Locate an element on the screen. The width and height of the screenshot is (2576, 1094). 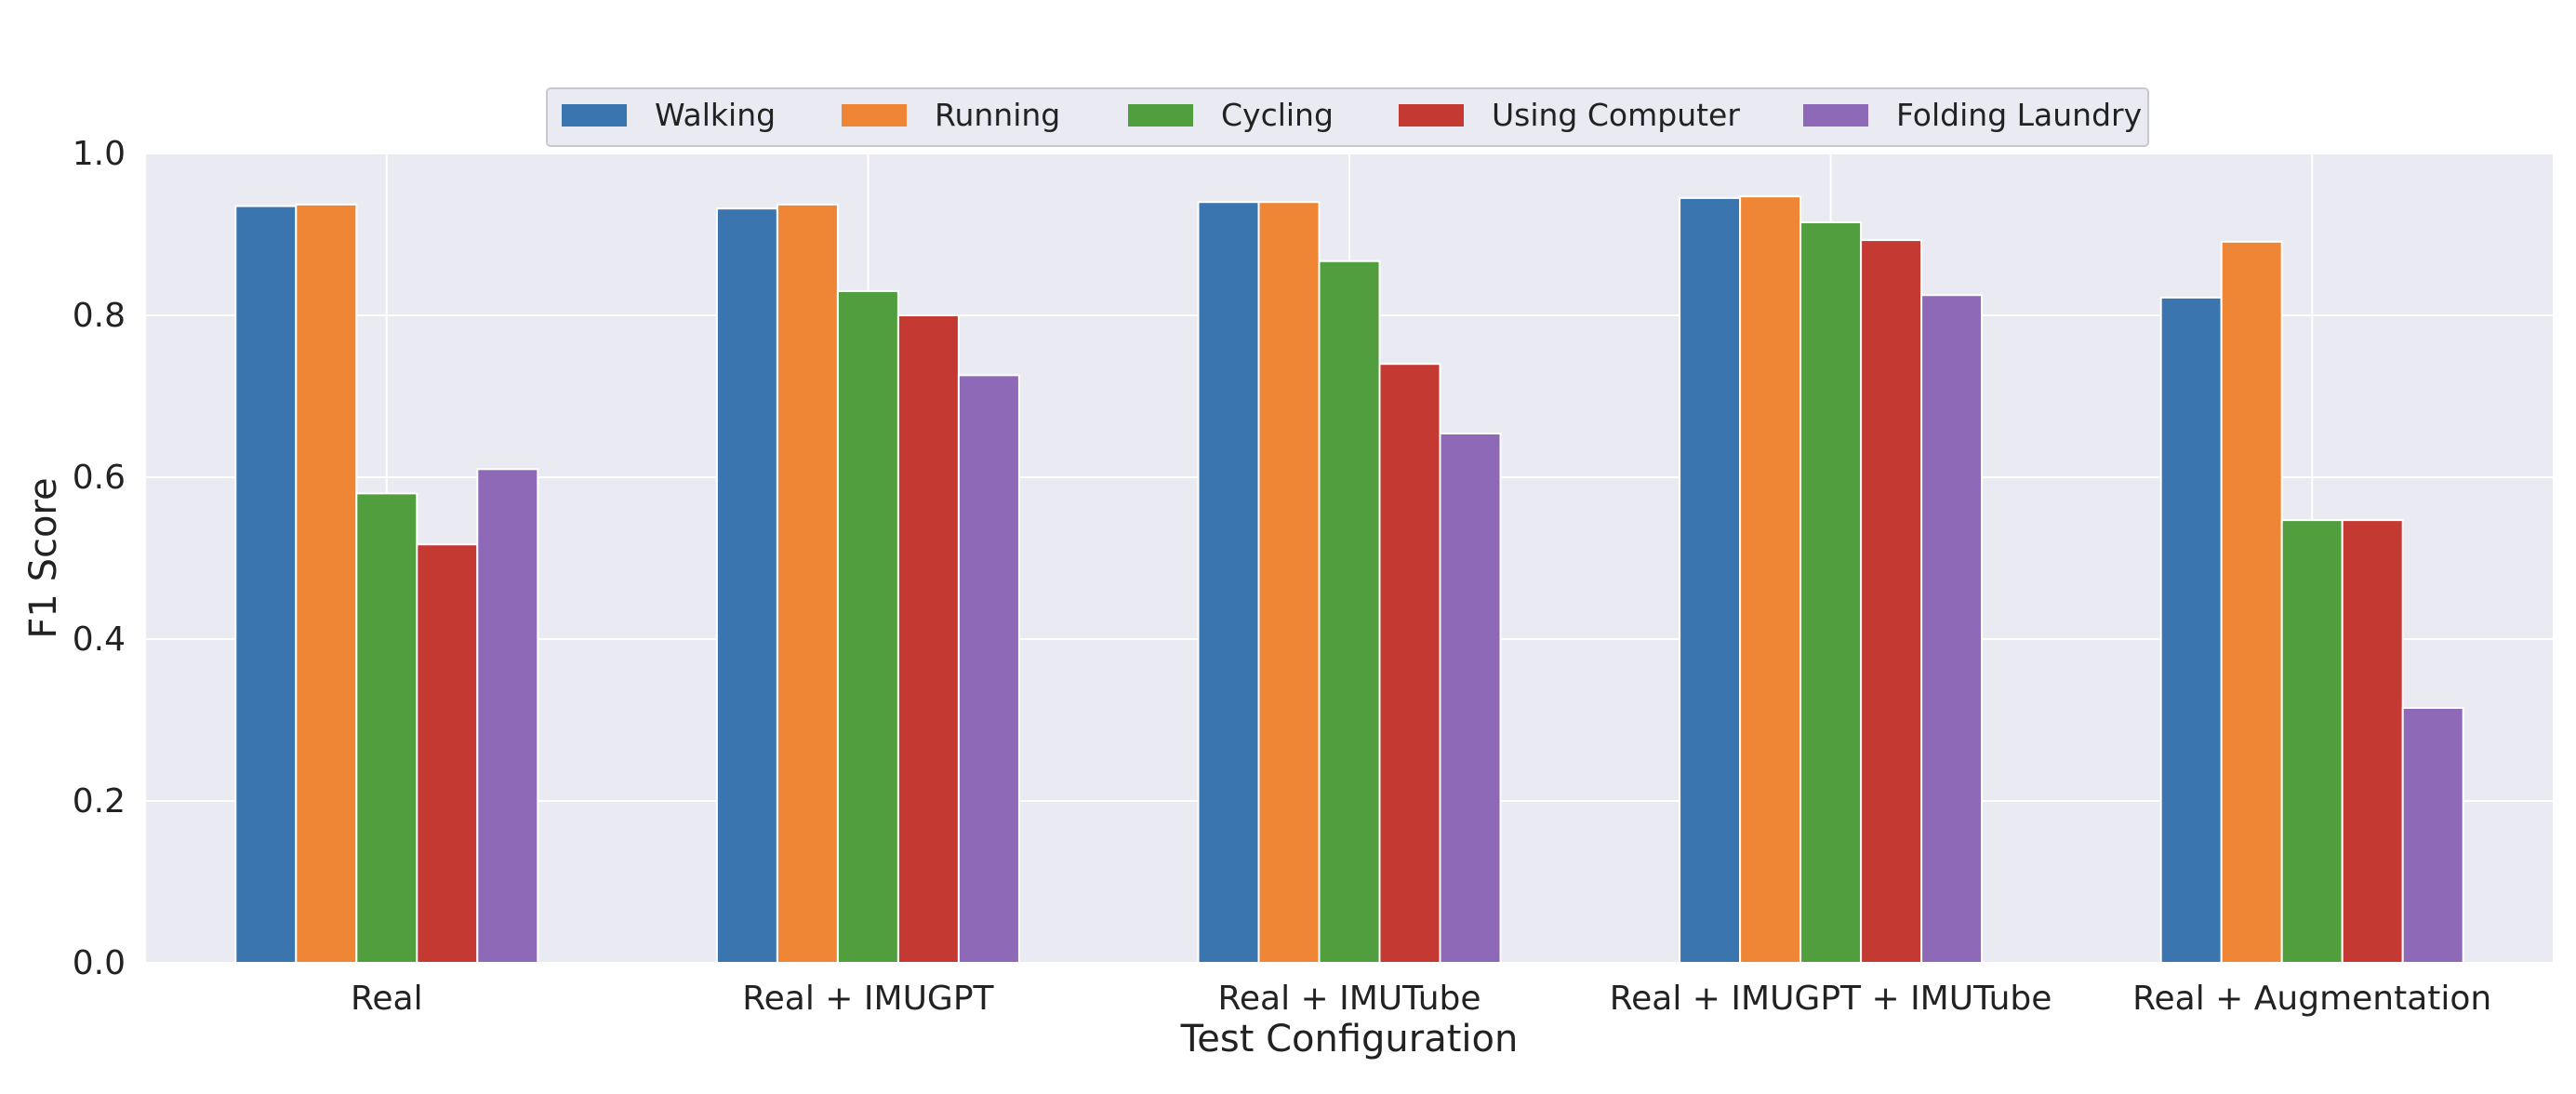
legend-label: Walking is located at coordinates (715, 115).